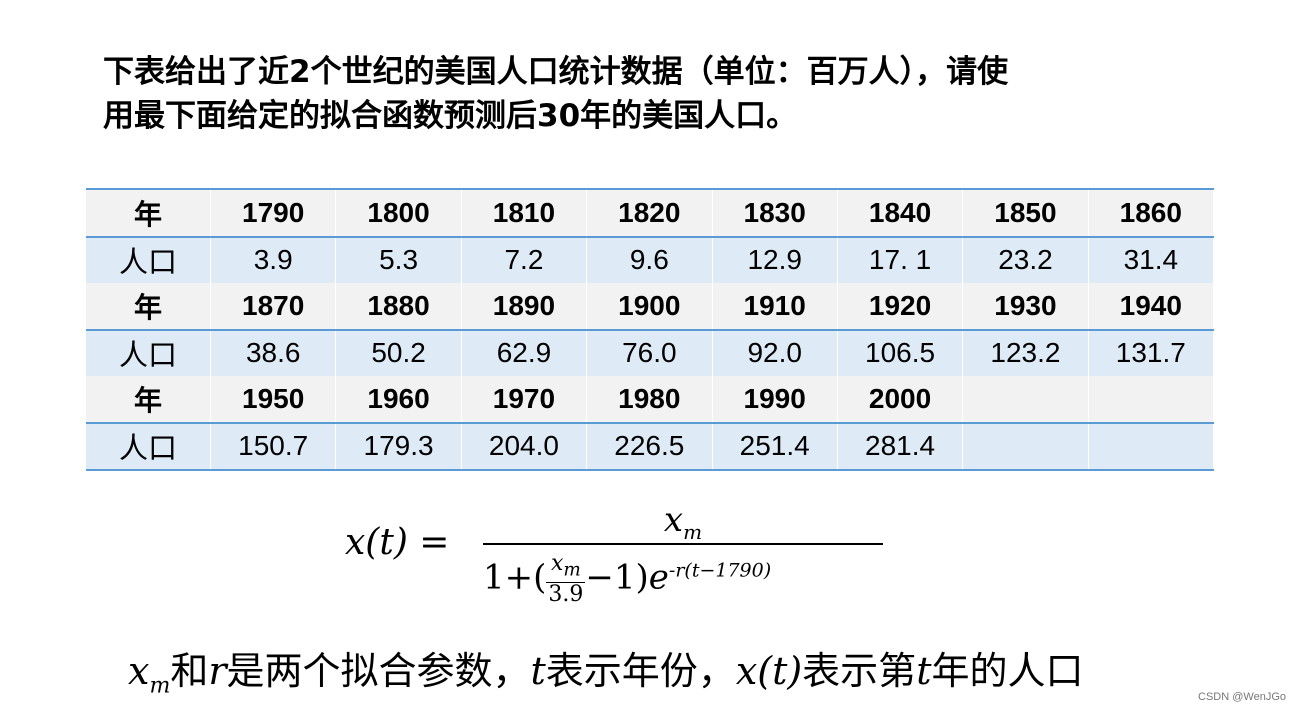 The height and width of the screenshot is (711, 1300). What do you see at coordinates (273, 446) in the screenshot?
I see `population-cell: 150.7` at bounding box center [273, 446].